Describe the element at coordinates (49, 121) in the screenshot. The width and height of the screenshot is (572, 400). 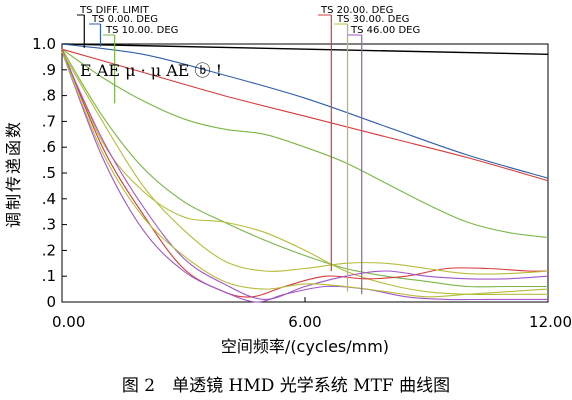
I see `y-tick-label: .7` at that location.